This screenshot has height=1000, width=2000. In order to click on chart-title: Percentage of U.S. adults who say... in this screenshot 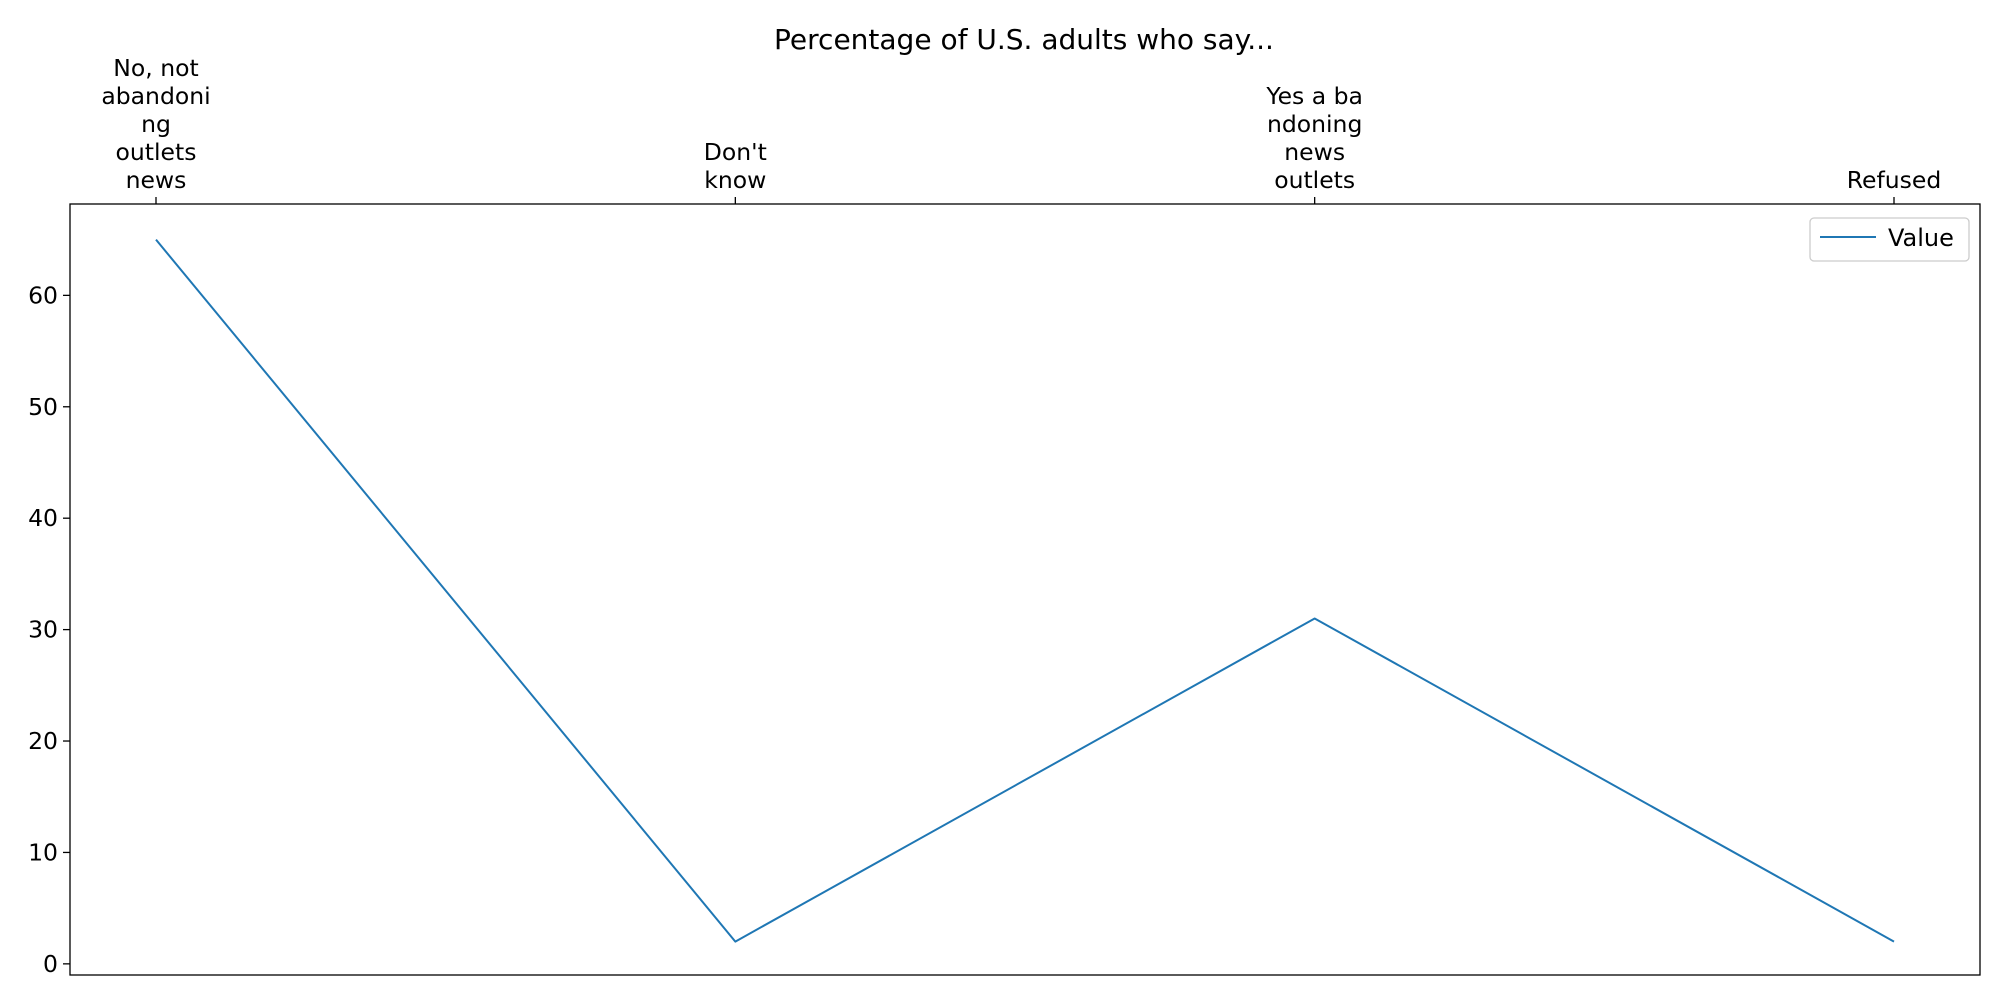, I will do `click(1024, 39)`.